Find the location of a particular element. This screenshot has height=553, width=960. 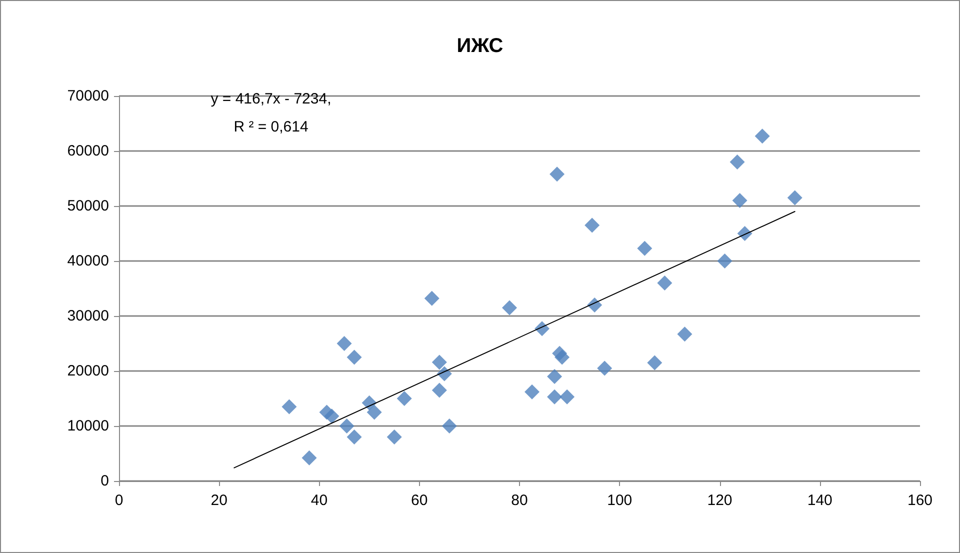

y-tick-label: 40000 is located at coordinates (88, 261).